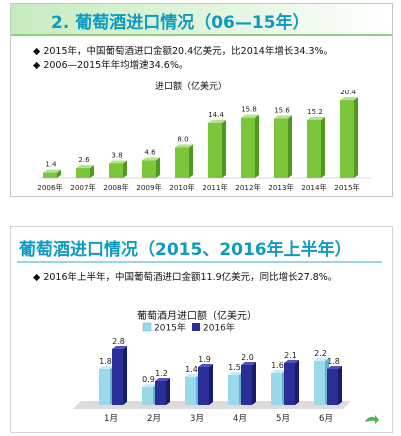  I want to click on x-tick-label: 2015年, so click(346, 187).